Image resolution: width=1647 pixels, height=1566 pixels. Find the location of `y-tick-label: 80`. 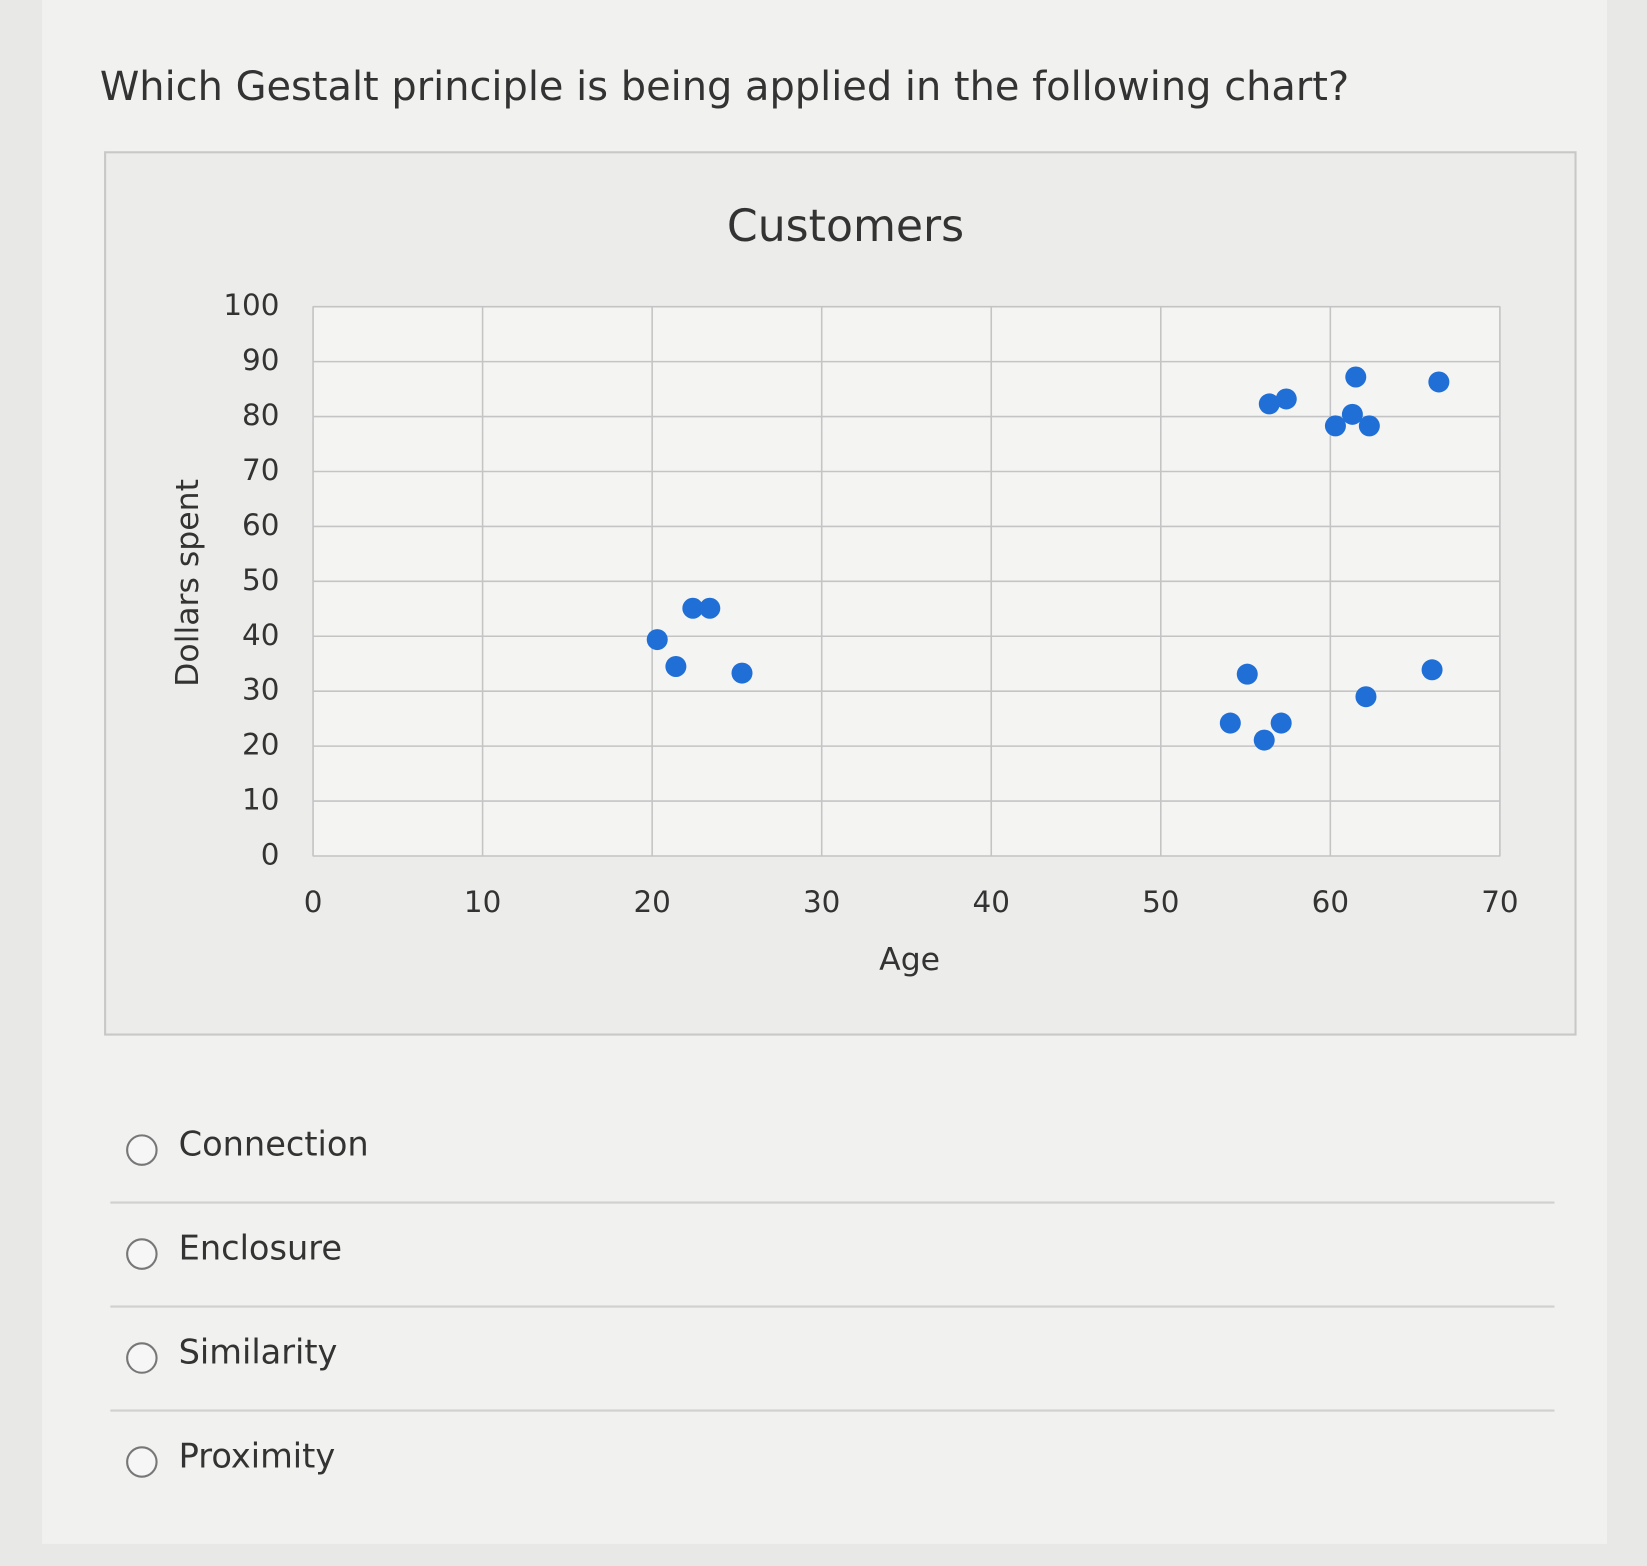

y-tick-label: 80 is located at coordinates (260, 415).